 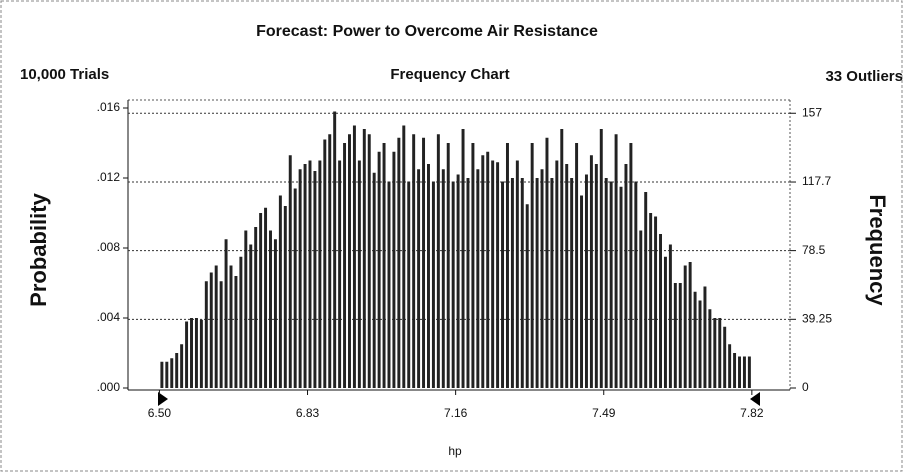 What do you see at coordinates (816, 181) in the screenshot?
I see `y2-tick-label: 117.7` at bounding box center [816, 181].